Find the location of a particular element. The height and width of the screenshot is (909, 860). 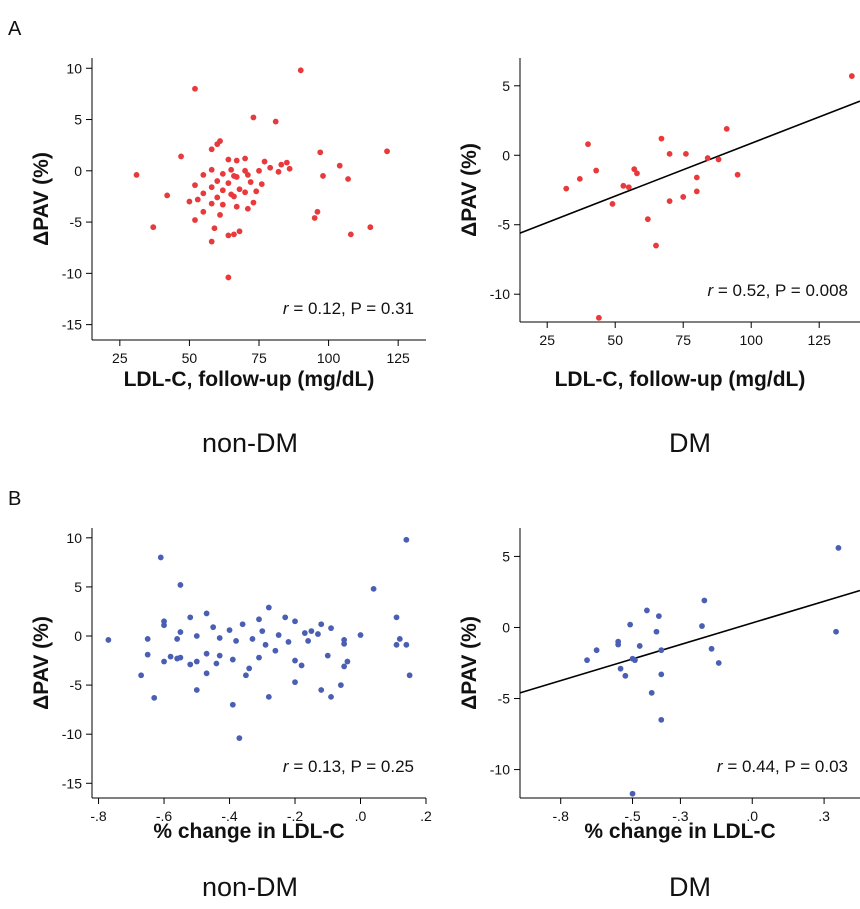

stat-values: = 0.13, P = 0.25 is located at coordinates (351, 766).